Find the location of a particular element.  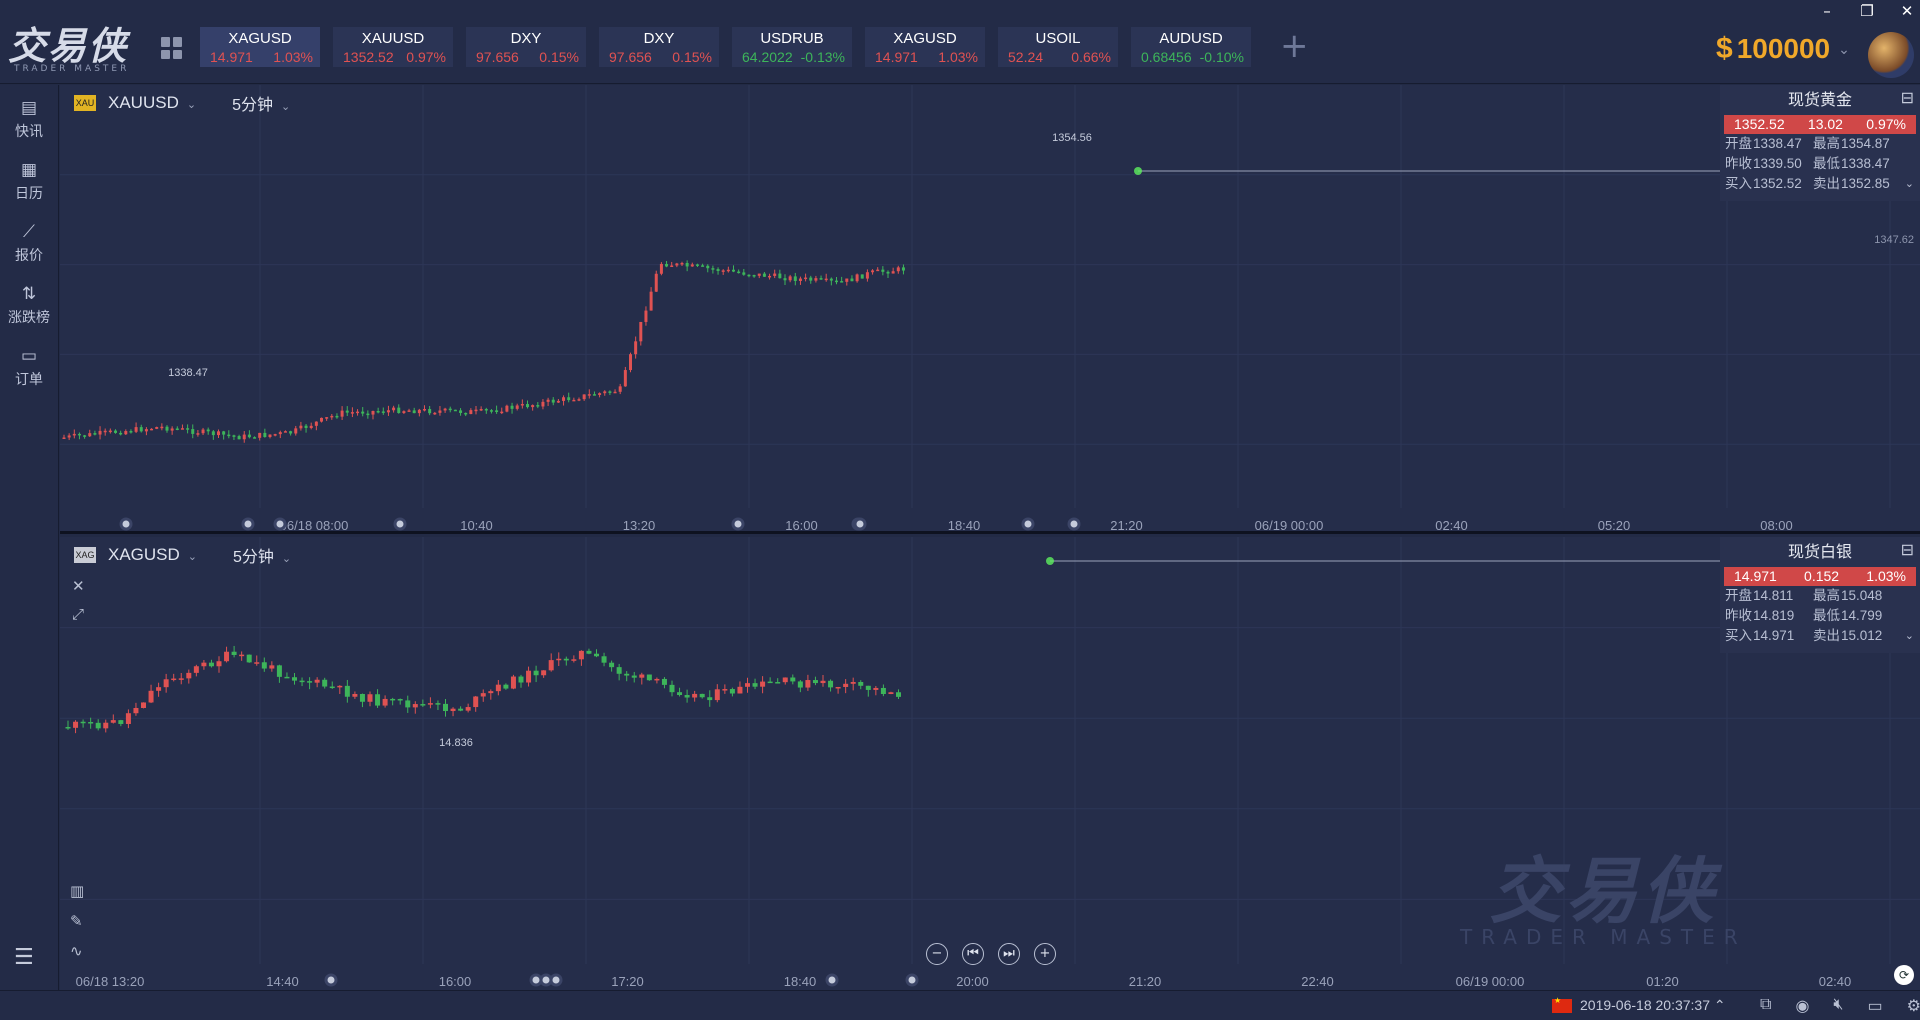

tab-audusd: AUDUSD 0.68456 -0.10% is located at coordinates (1191, 47).